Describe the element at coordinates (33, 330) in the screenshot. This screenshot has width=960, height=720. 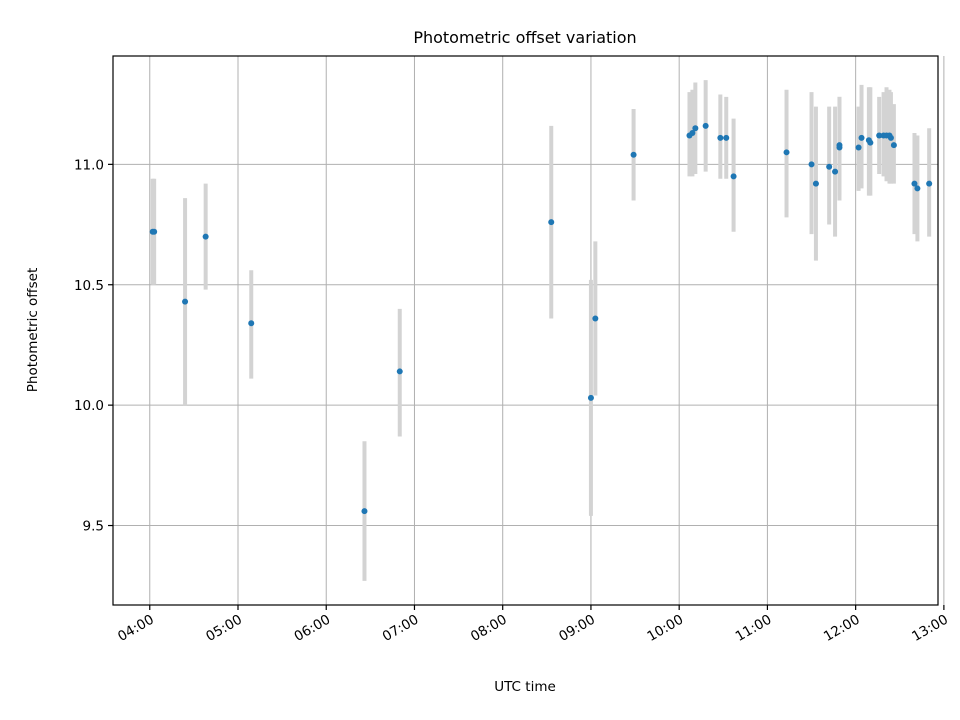
I see `y-axis-label: Photometric offset` at that location.